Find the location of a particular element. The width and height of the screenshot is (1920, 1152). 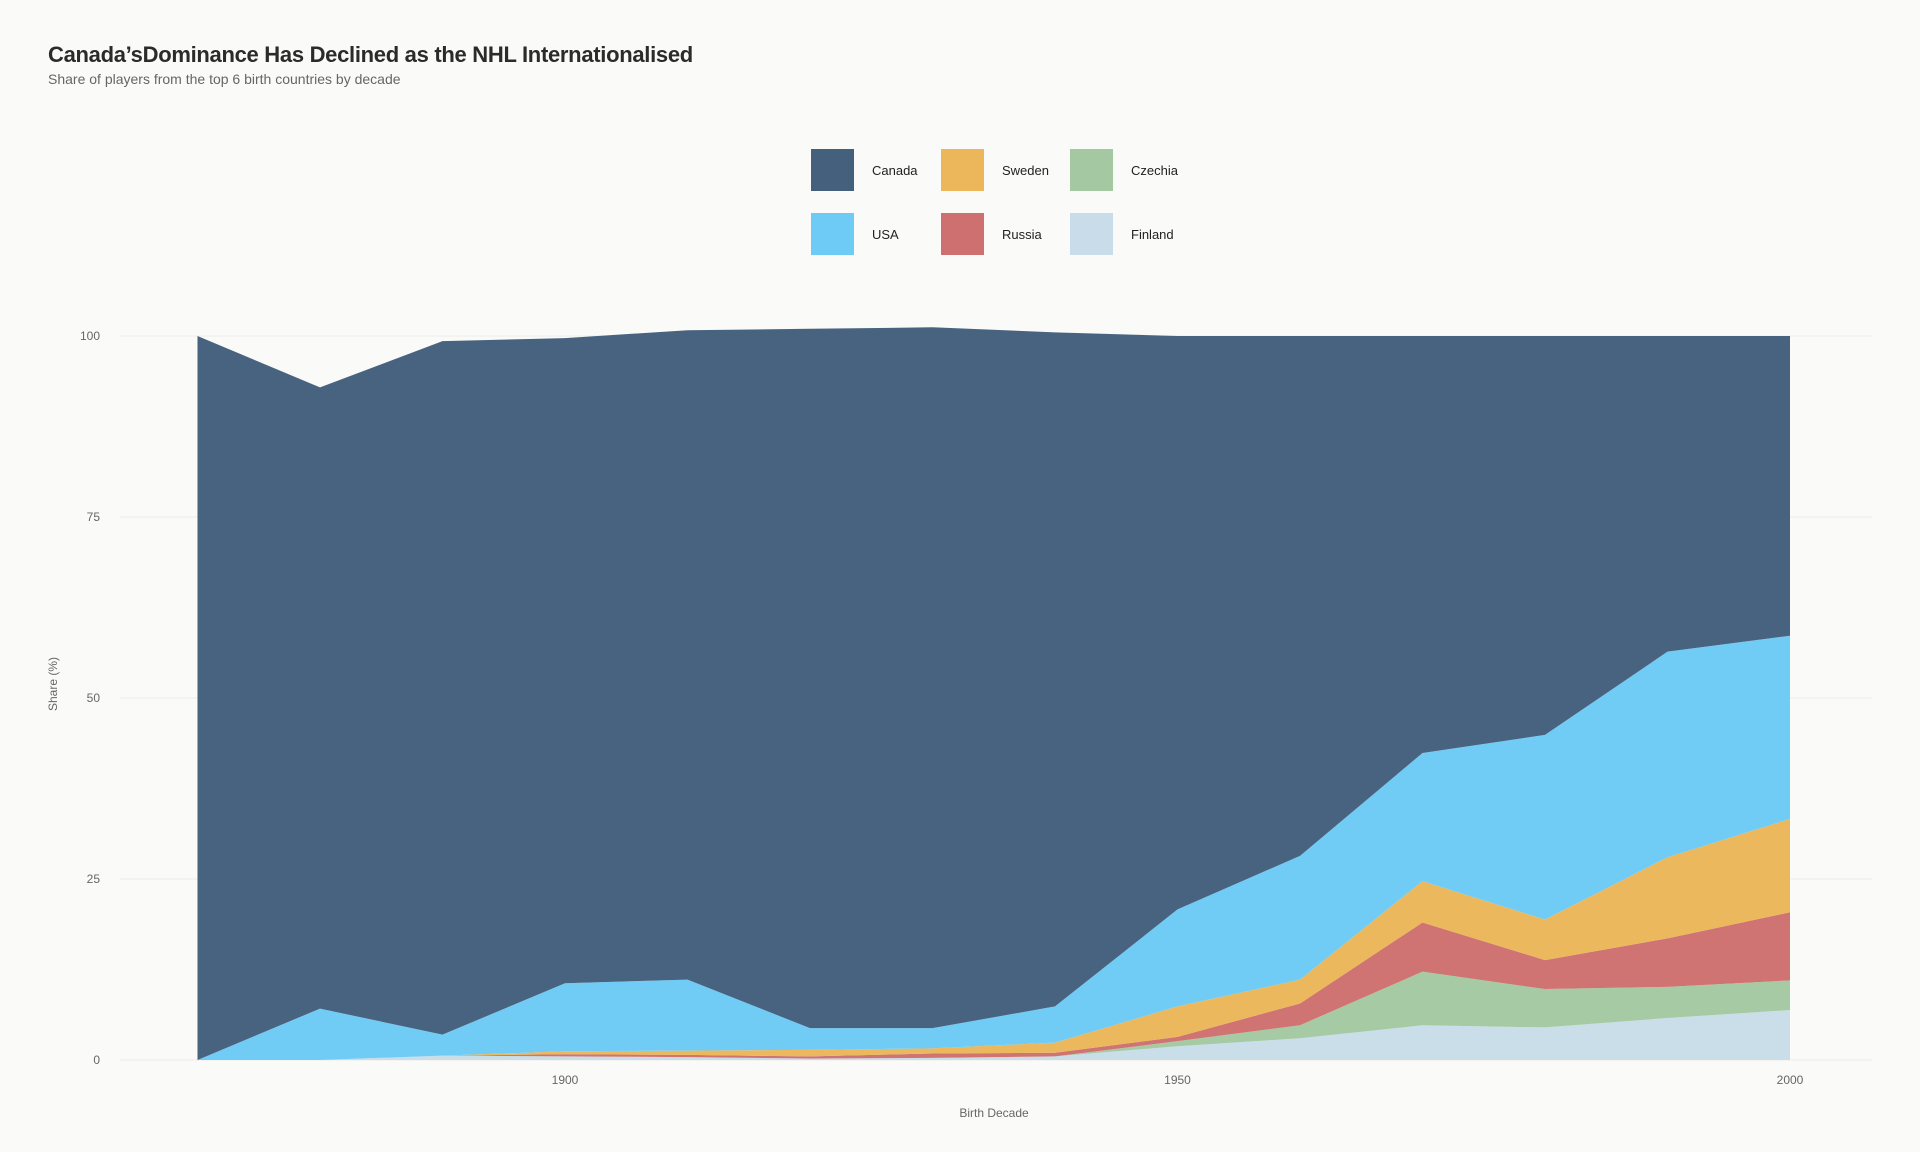

legend-label: Sweden is located at coordinates (1025, 170).